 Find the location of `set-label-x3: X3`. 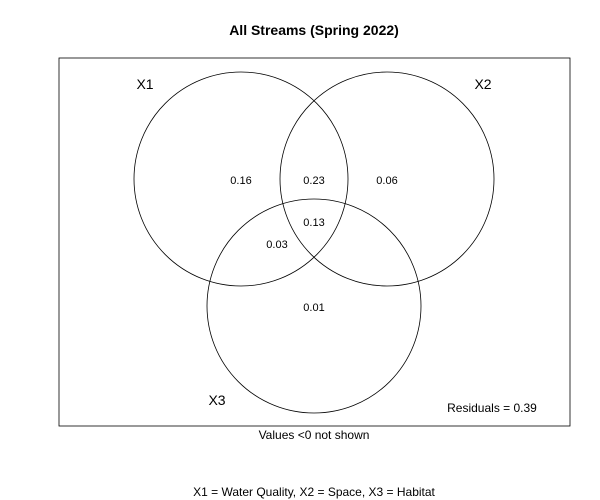

set-label-x3: X3 is located at coordinates (216, 400).